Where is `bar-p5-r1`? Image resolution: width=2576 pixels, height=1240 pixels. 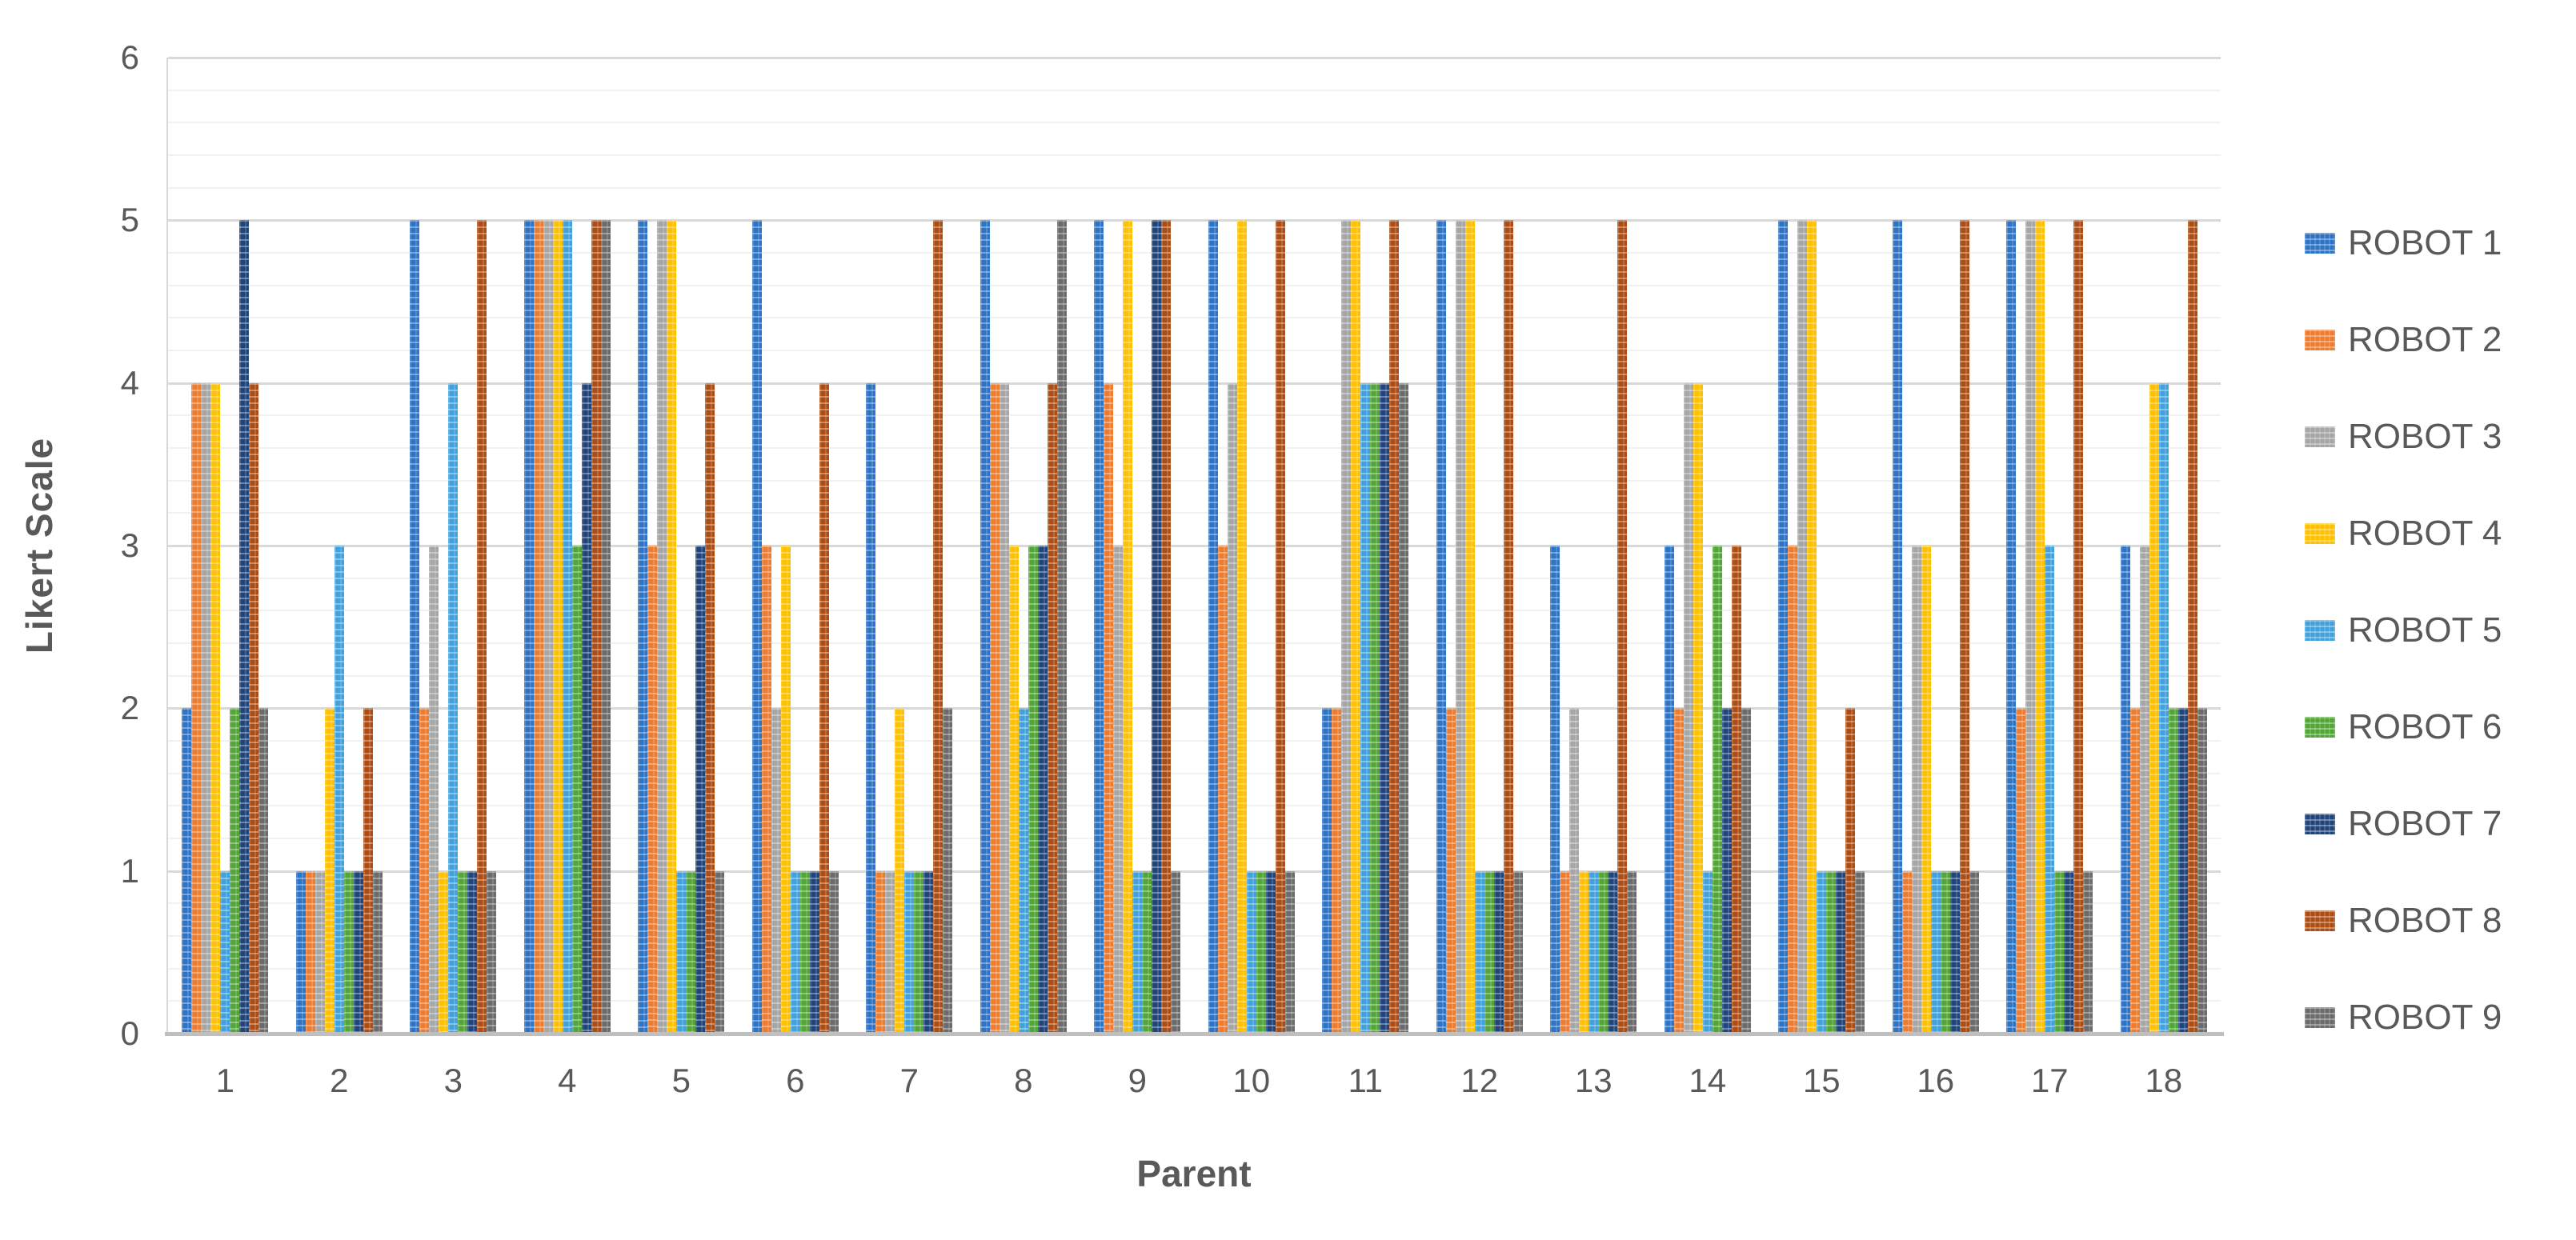 bar-p5-r1 is located at coordinates (643, 627).